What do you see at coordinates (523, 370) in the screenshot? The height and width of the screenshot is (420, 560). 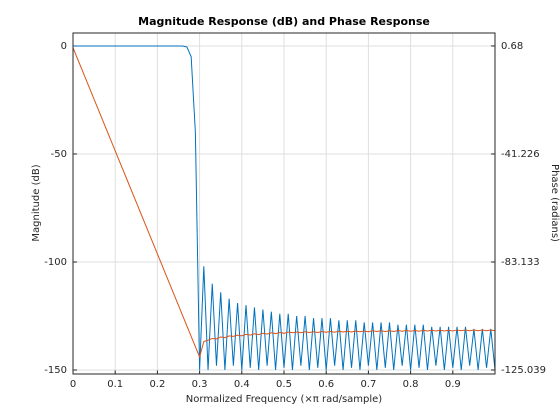 I see `y2-tick-label: -125.039` at bounding box center [523, 370].